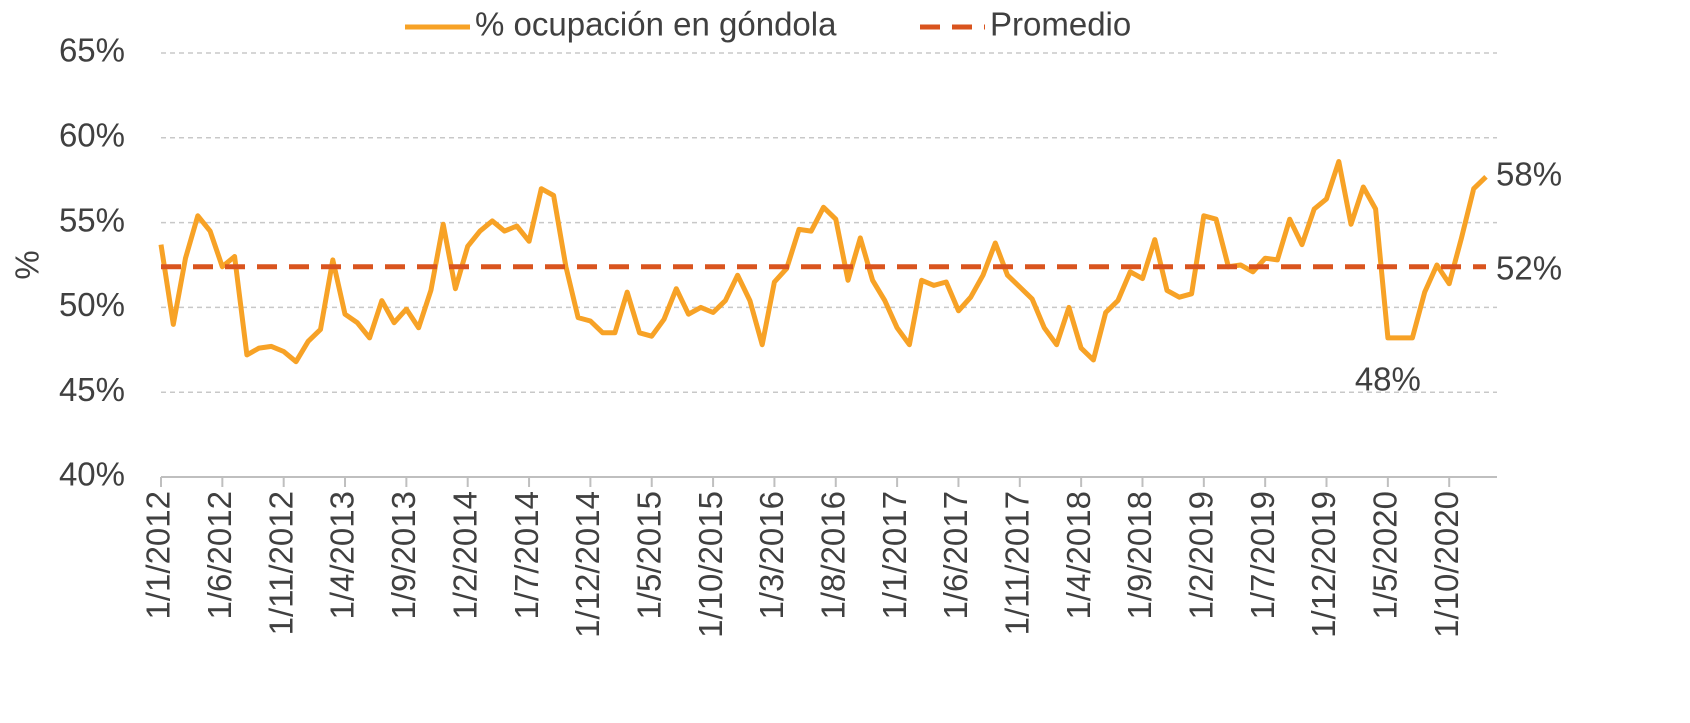  I want to click on x-tick-label: 1/9/2018, so click(1139, 555).